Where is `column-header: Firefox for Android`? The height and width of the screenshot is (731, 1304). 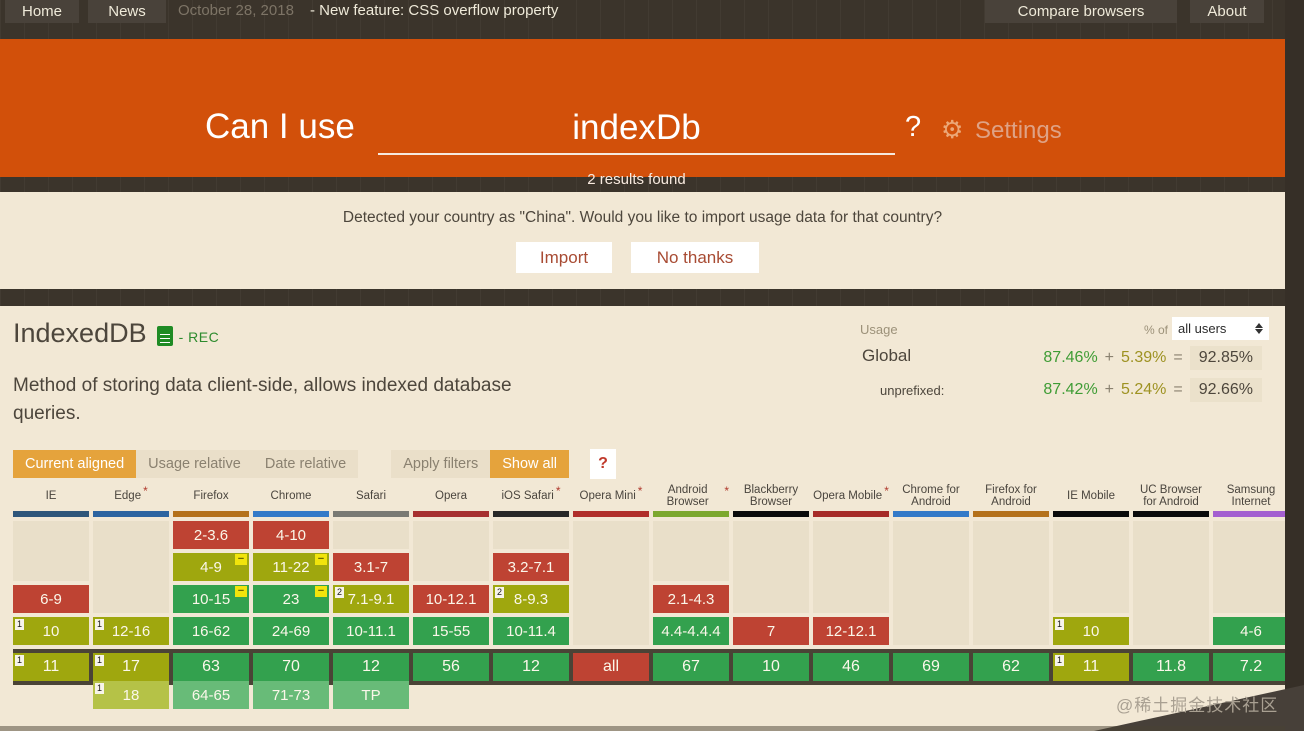
column-header: Firefox for Android is located at coordinates (1011, 496).